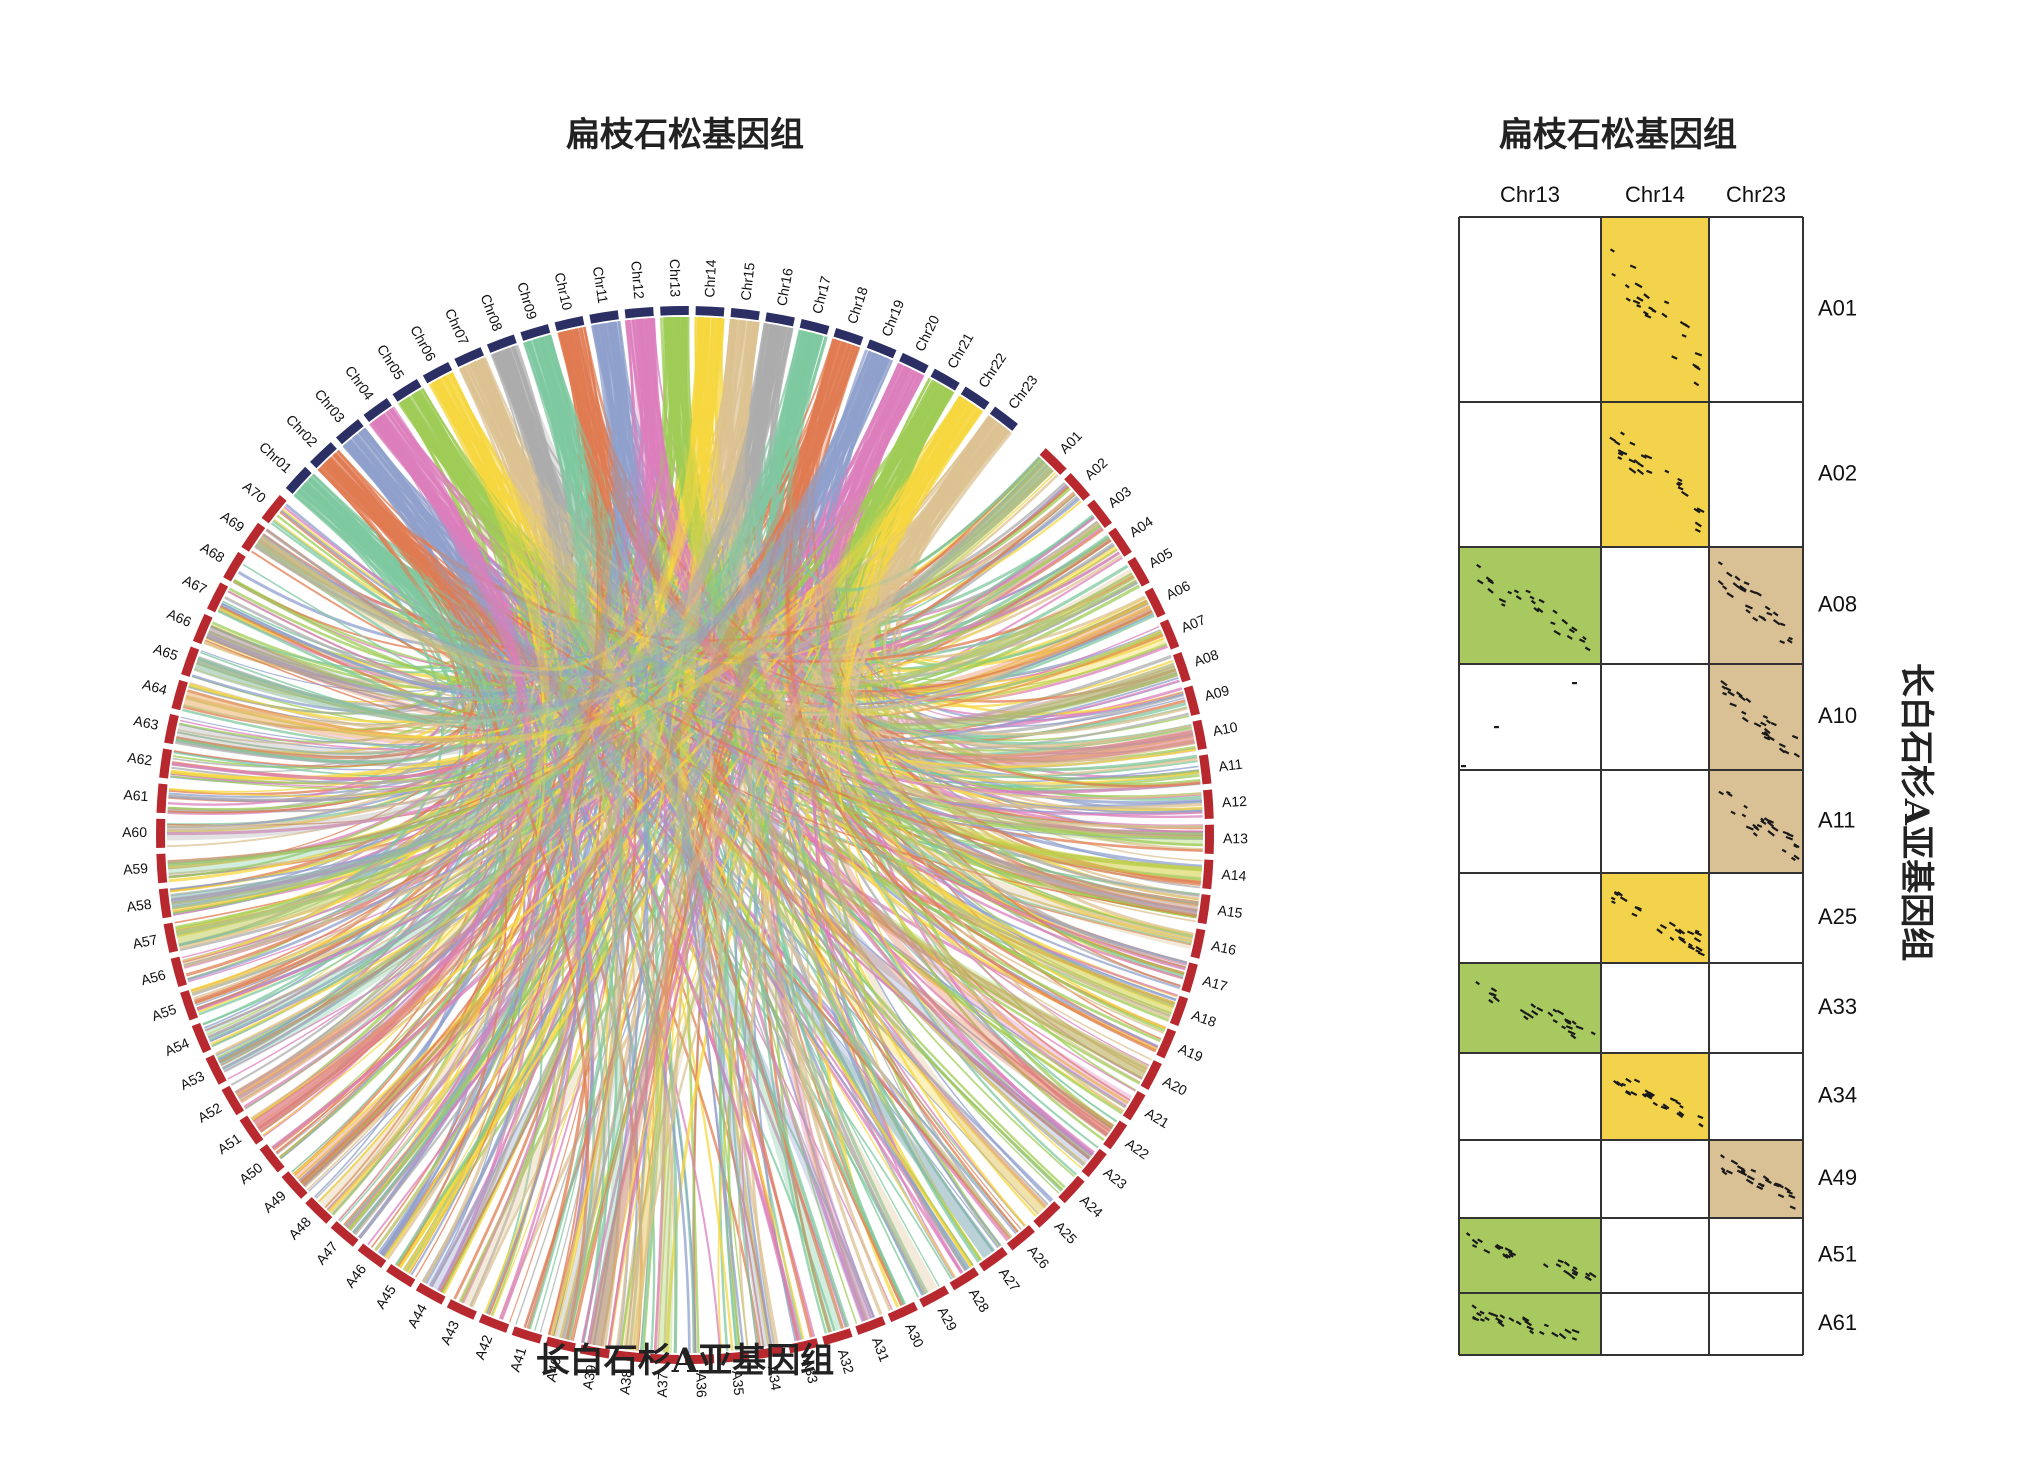 The width and height of the screenshot is (2028, 1457). What do you see at coordinates (1095, 468) in the screenshot?
I see `bottom-chromosome-label: A02` at bounding box center [1095, 468].